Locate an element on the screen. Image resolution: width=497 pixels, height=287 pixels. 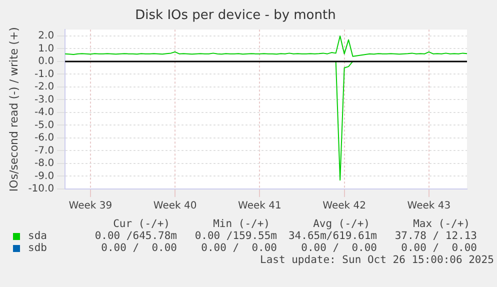
y-tick-label: -2.0 is located at coordinates (44, 87).